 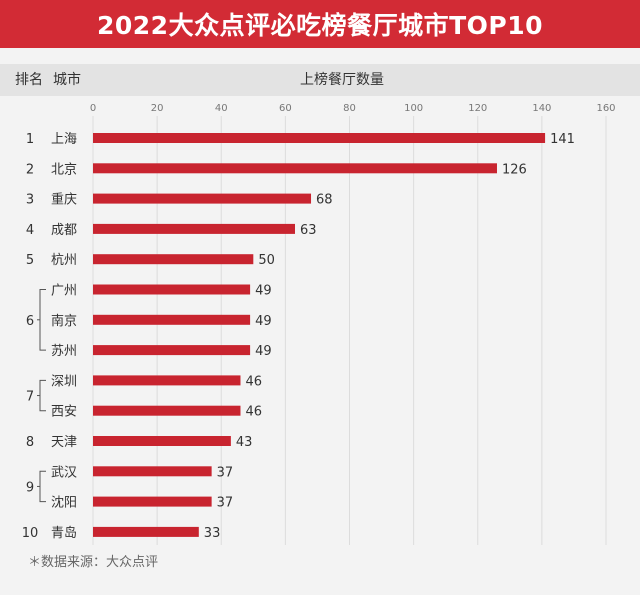 I want to click on x-tick-label: 120, so click(x=477, y=108).